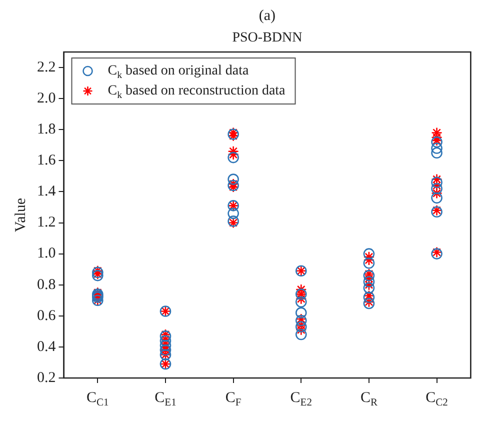 The width and height of the screenshot is (485, 441). Describe the element at coordinates (46, 346) in the screenshot. I see `y-tick-label: 0.4` at that location.